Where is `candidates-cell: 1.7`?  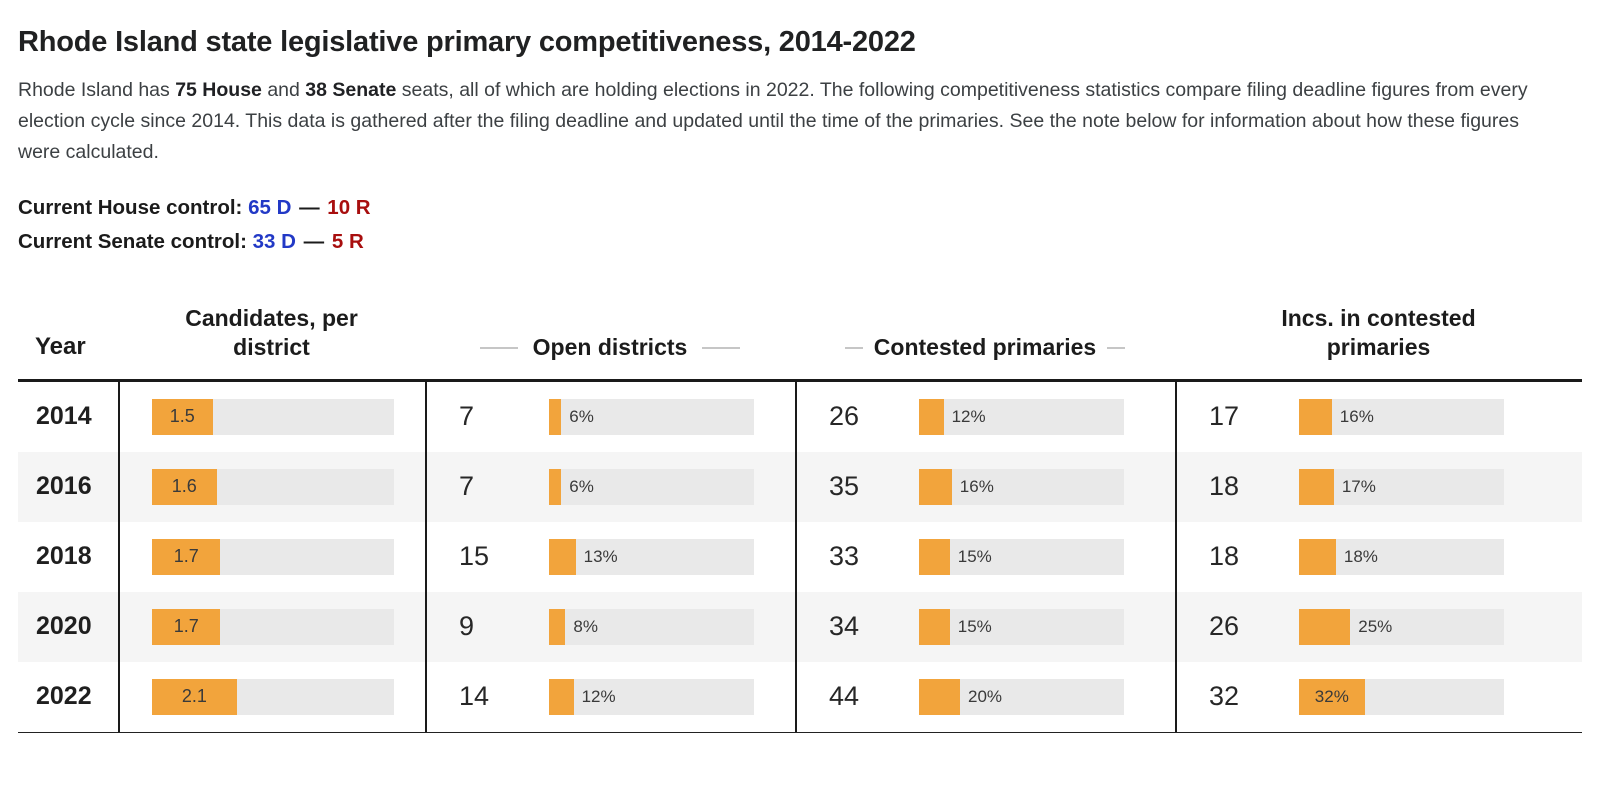 candidates-cell: 1.7 is located at coordinates (271, 556).